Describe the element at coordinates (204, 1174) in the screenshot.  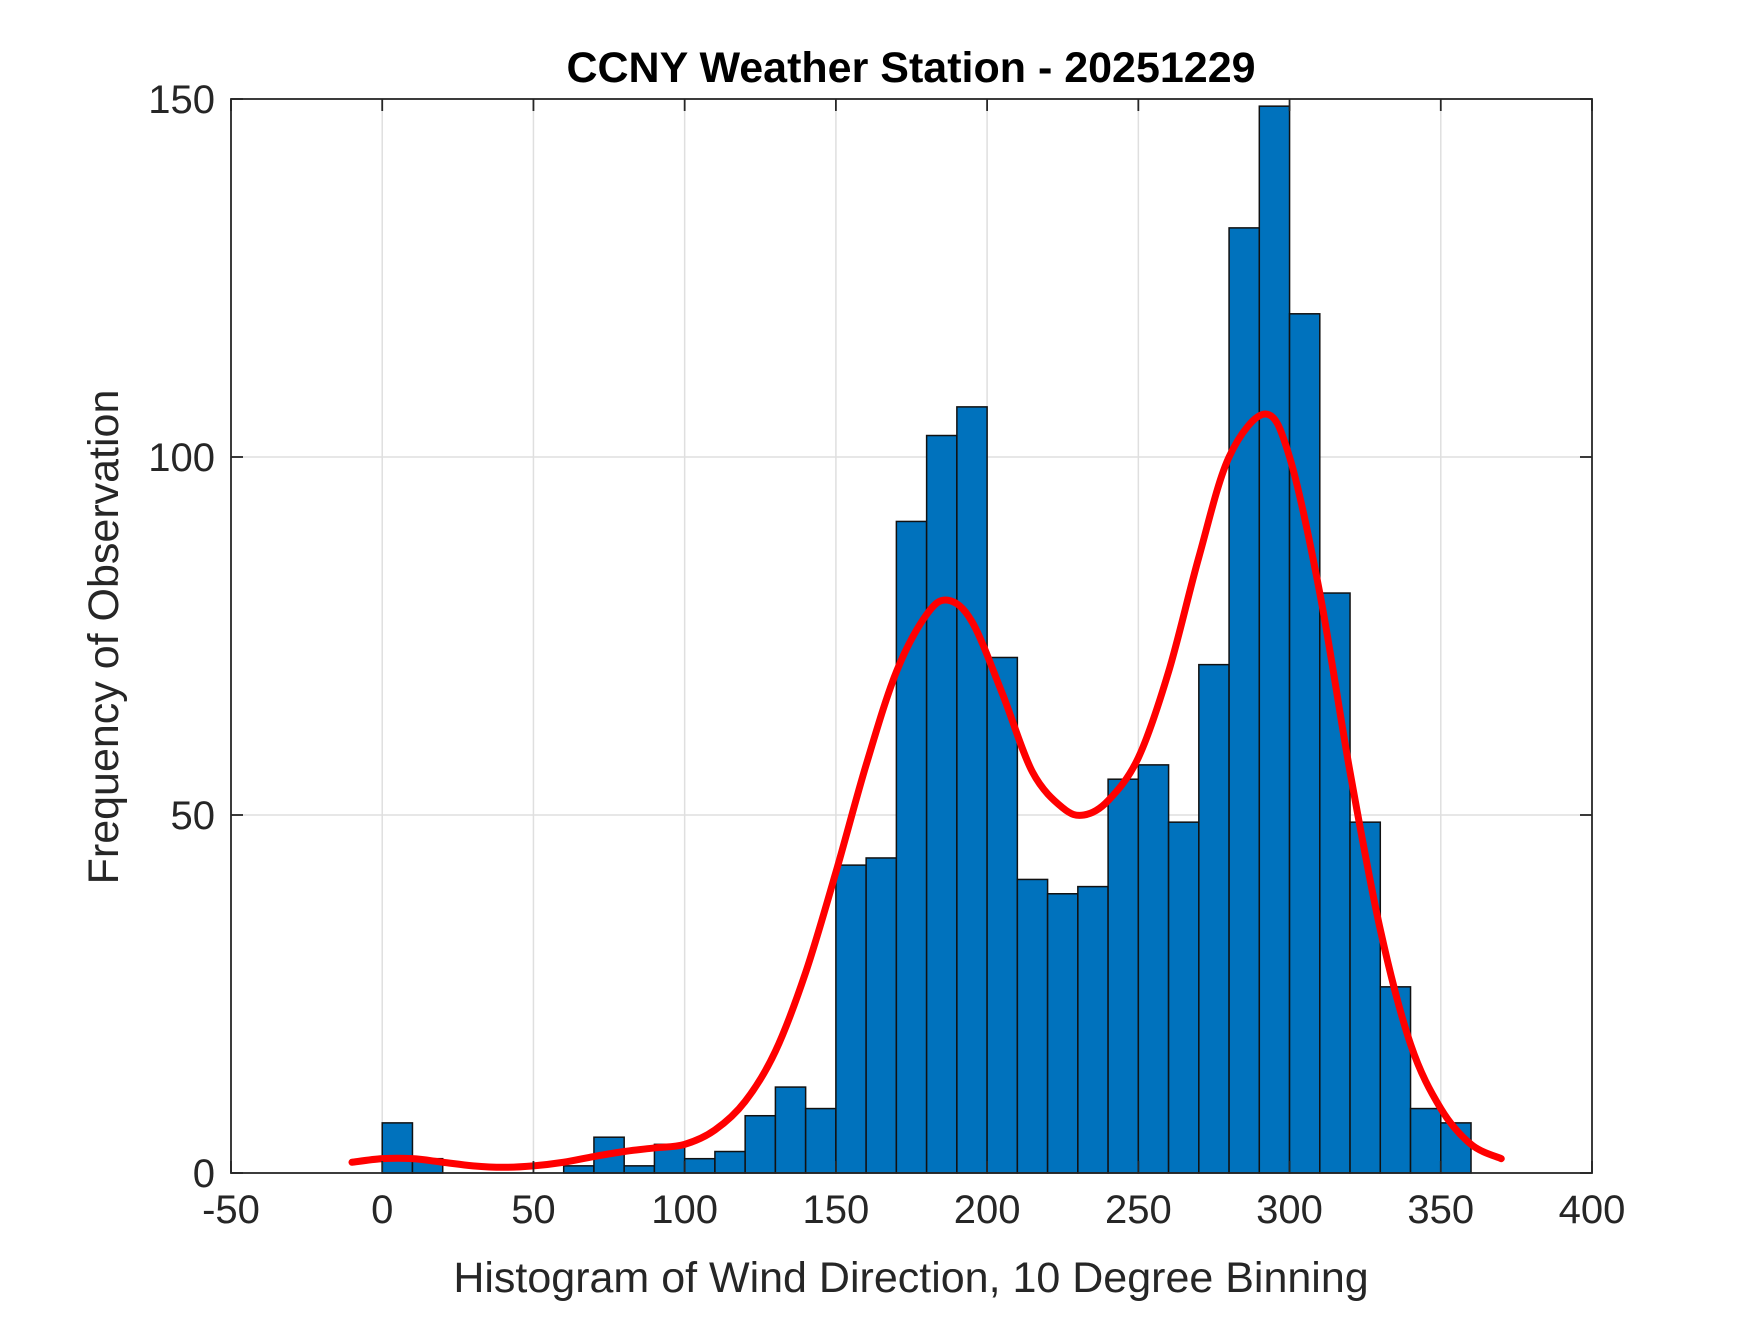
I see `y-tick-label: 0` at that location.